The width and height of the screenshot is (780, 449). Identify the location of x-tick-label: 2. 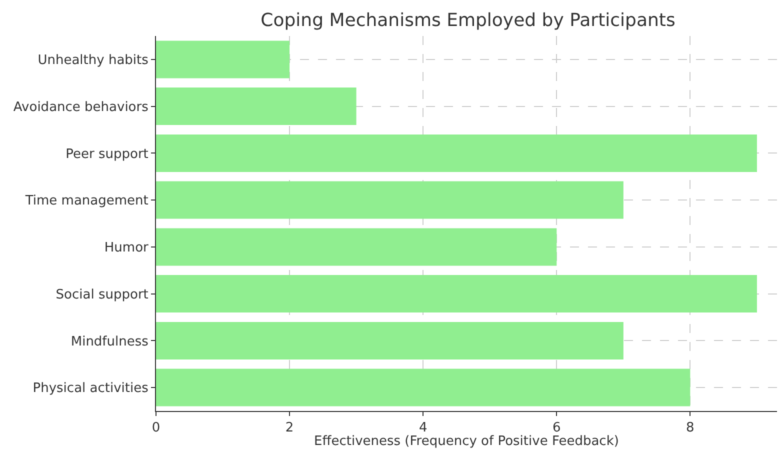
(289, 428).